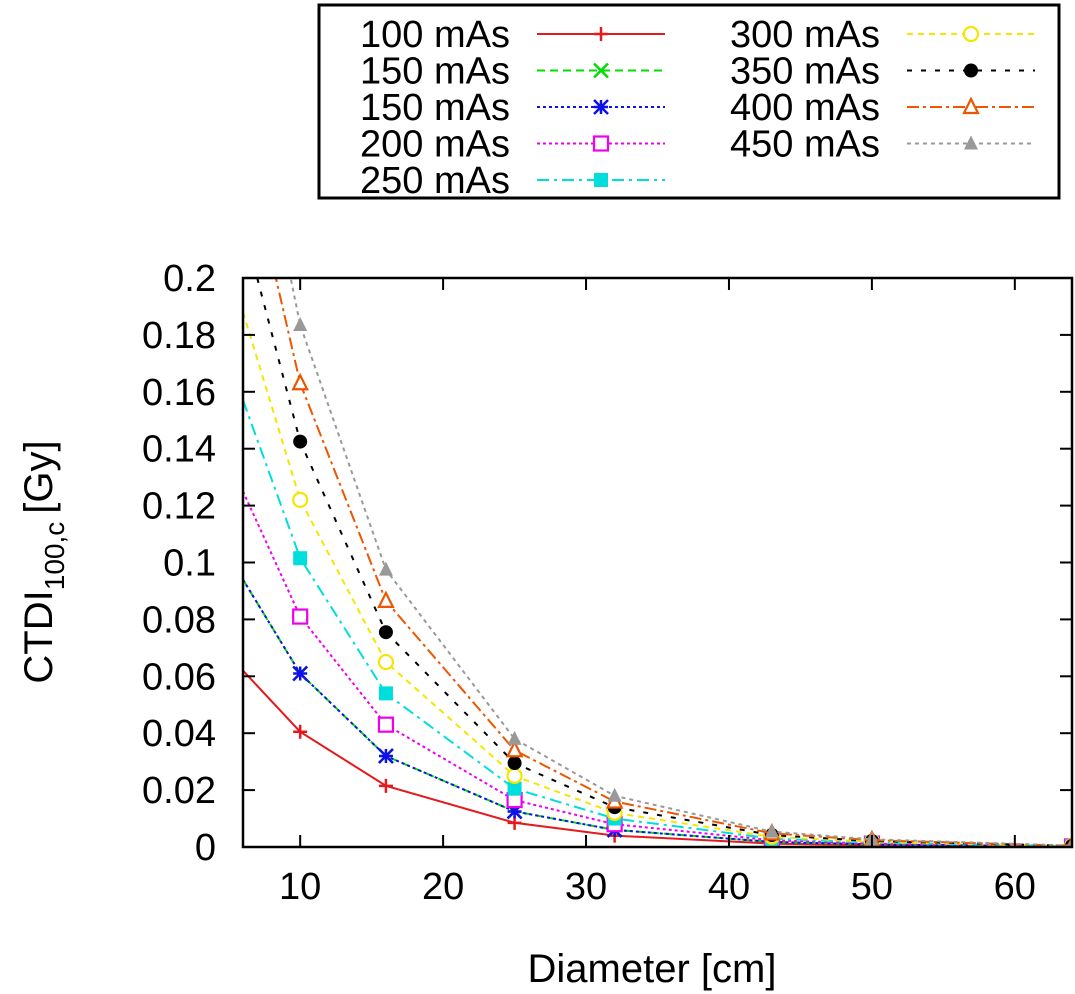 This screenshot has width=1075, height=994. What do you see at coordinates (179, 677) in the screenshot?
I see `y-tick-label: 0.06` at bounding box center [179, 677].